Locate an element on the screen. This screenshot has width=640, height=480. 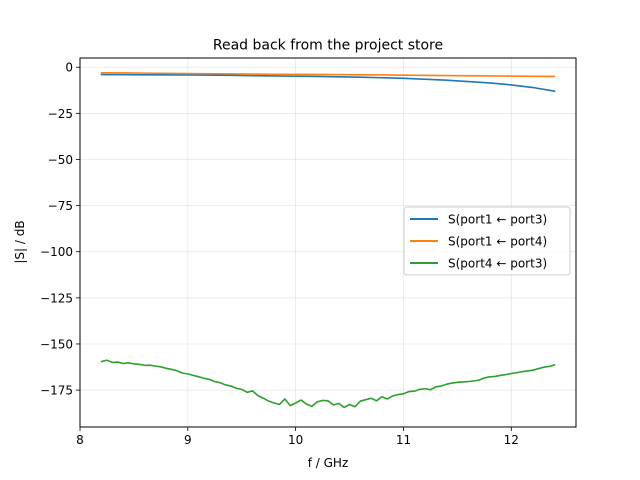
legend-label-s43: S(port4 ← port3) is located at coordinates (497, 264).